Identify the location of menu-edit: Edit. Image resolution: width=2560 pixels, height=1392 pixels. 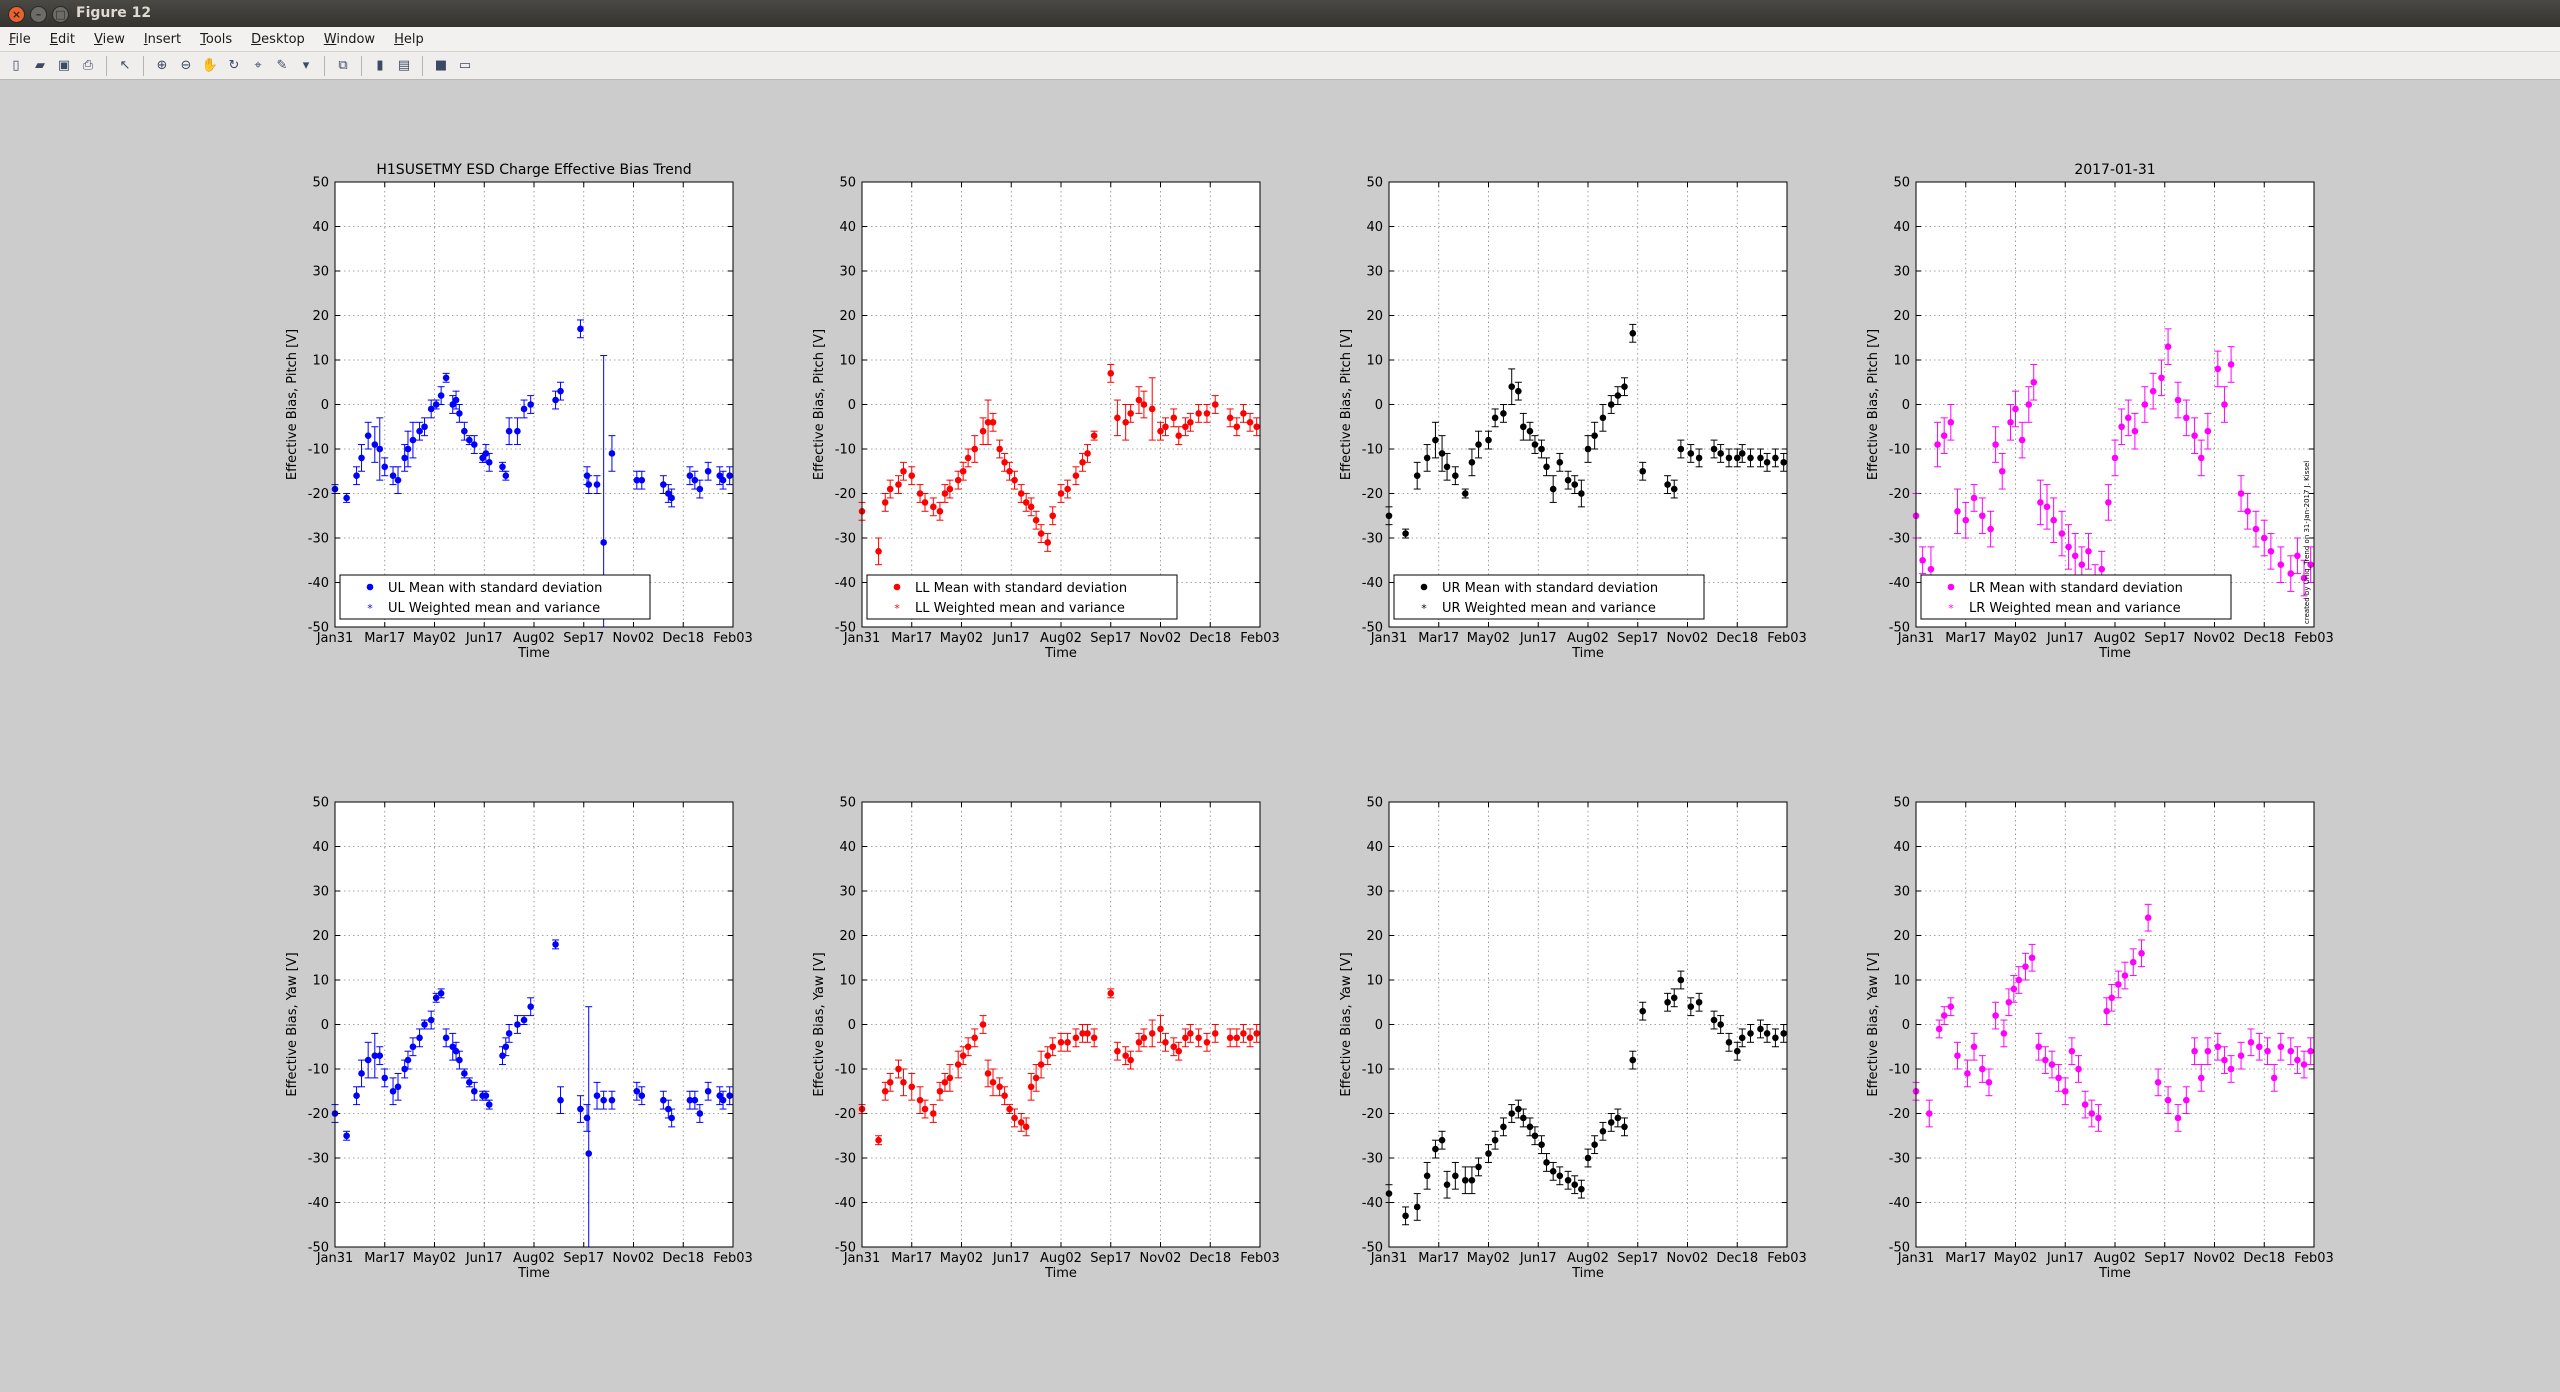
(62, 39).